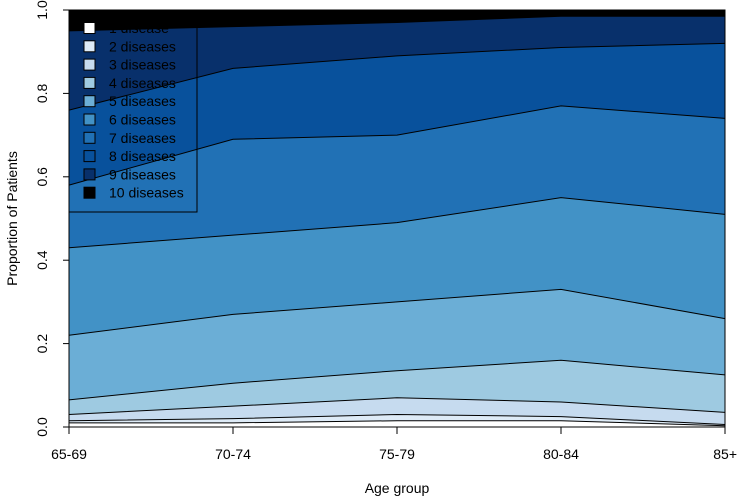 The height and width of the screenshot is (500, 737). I want to click on x-tick-label: 85+, so click(725, 454).